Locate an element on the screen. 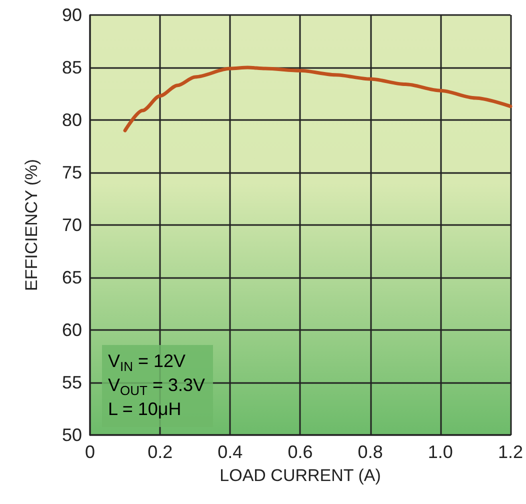 The image size is (526, 504). x-axis-title: LOAD CURRENT (A) is located at coordinates (300, 475).